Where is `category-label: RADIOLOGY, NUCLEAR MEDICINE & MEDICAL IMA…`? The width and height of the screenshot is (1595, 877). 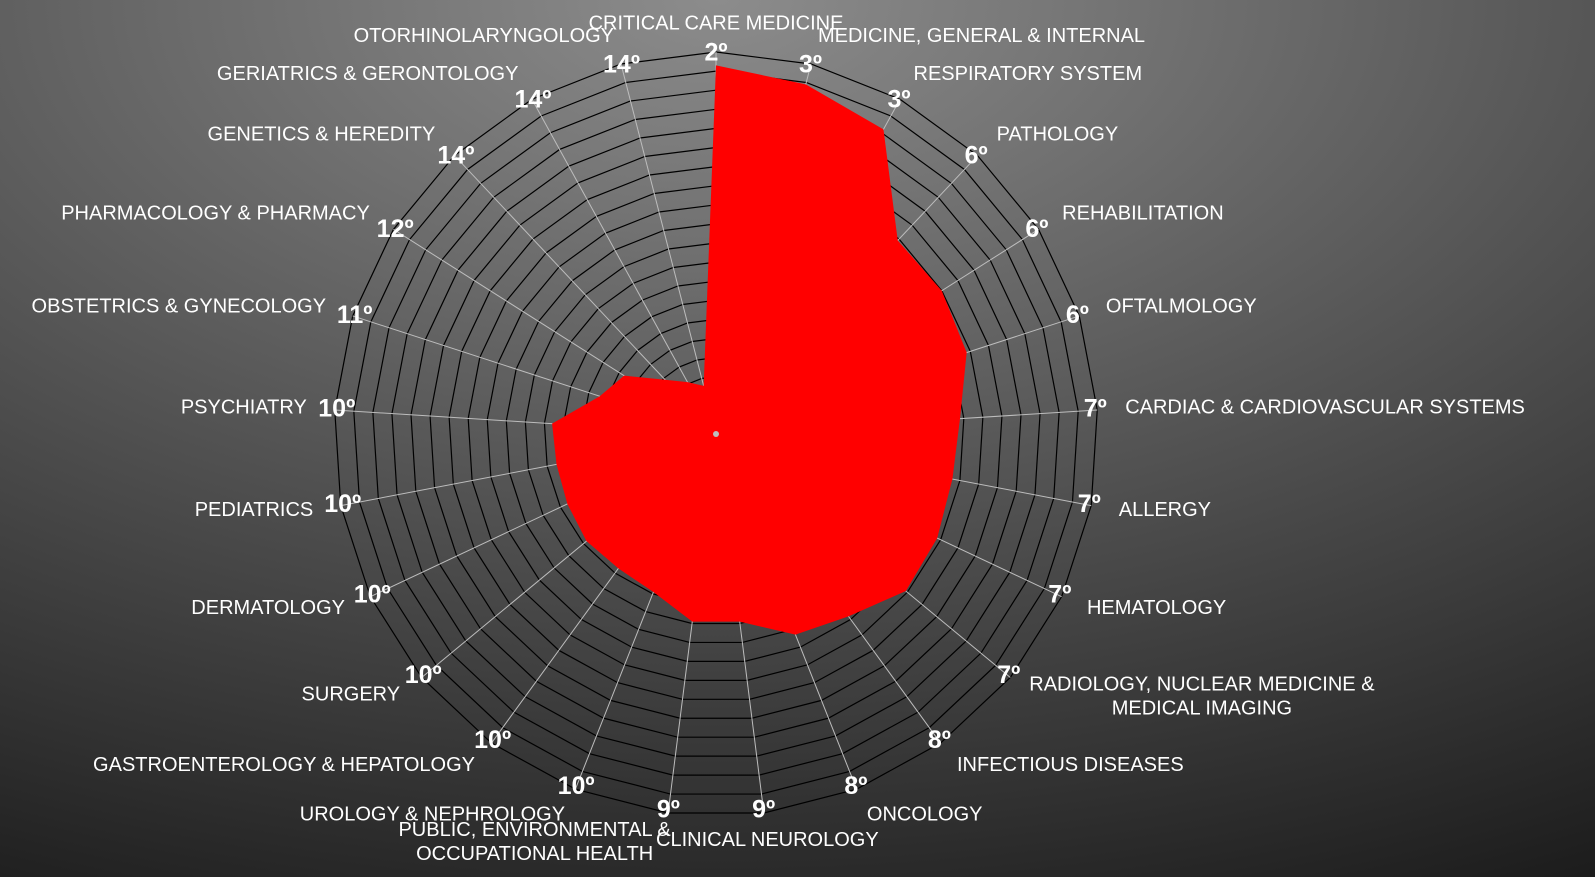
category-label: RADIOLOGY, NUCLEAR MEDICINE & MEDICAL IMA… is located at coordinates (1202, 697).